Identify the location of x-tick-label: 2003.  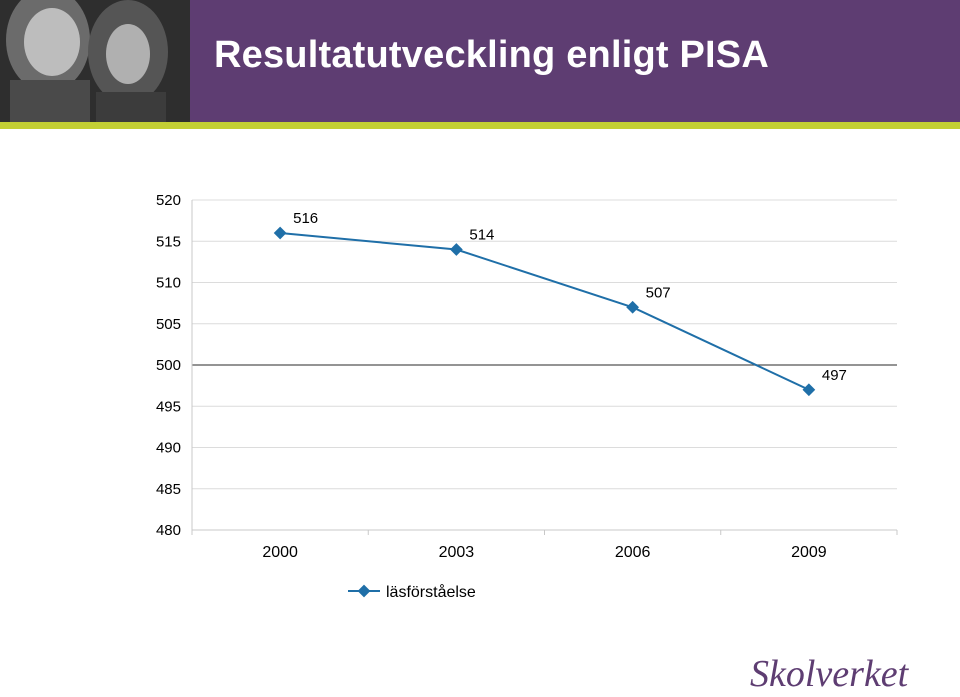
(457, 552).